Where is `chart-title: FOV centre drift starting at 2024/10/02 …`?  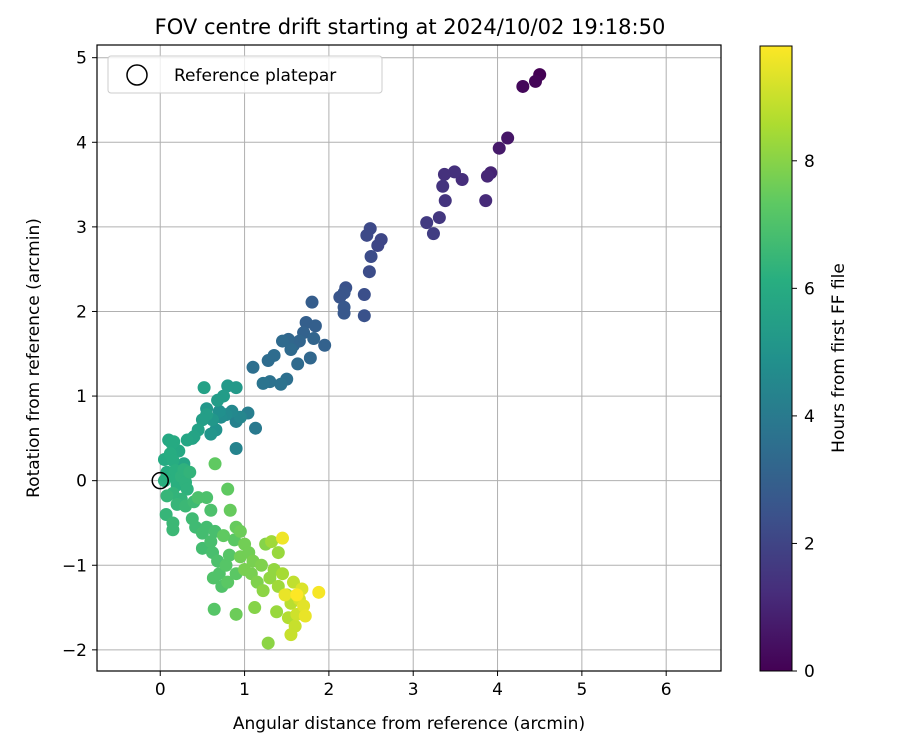
chart-title: FOV centre drift starting at 2024/10/02 … is located at coordinates (410, 27).